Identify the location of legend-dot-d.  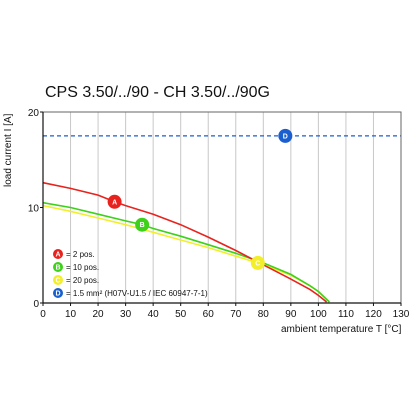
(58, 293).